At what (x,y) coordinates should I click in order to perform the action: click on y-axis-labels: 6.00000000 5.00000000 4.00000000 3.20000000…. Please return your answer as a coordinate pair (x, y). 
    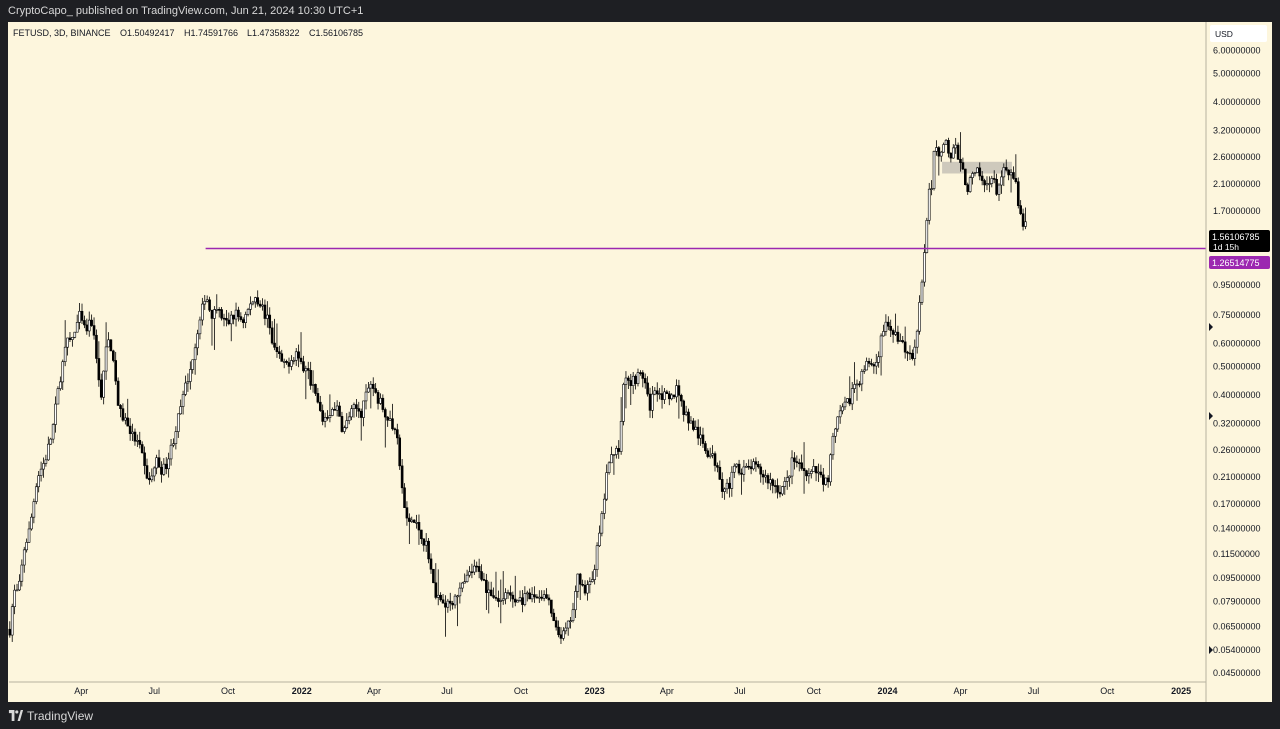
    Looking at the image, I should click on (1237, 361).